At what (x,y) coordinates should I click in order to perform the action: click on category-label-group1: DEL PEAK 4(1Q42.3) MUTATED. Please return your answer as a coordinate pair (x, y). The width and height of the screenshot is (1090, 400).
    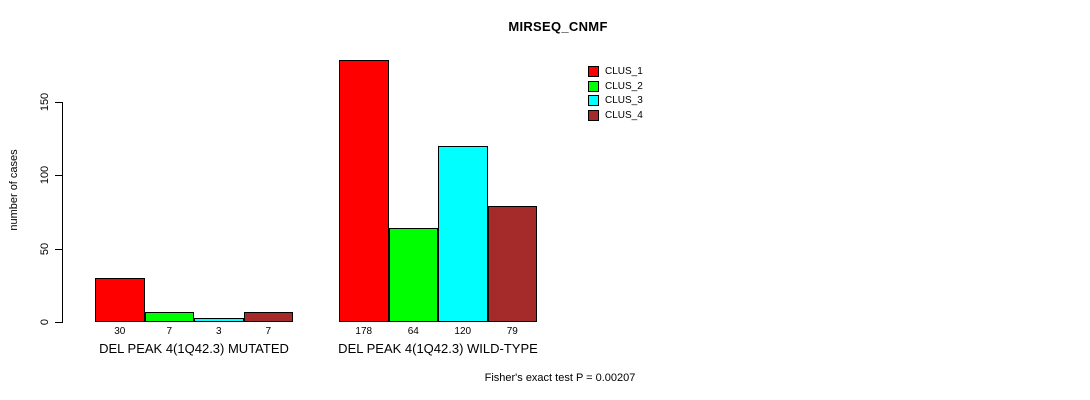
    Looking at the image, I should click on (194, 348).